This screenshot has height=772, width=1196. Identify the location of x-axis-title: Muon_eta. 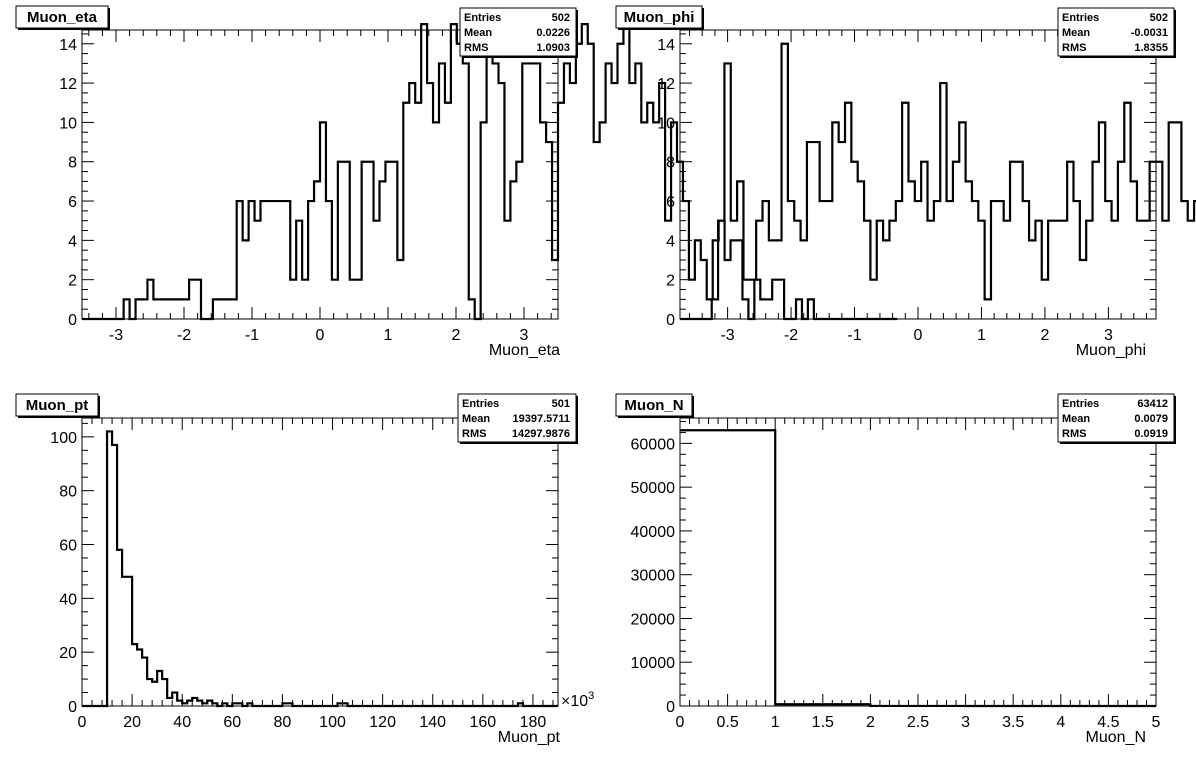
(524, 350).